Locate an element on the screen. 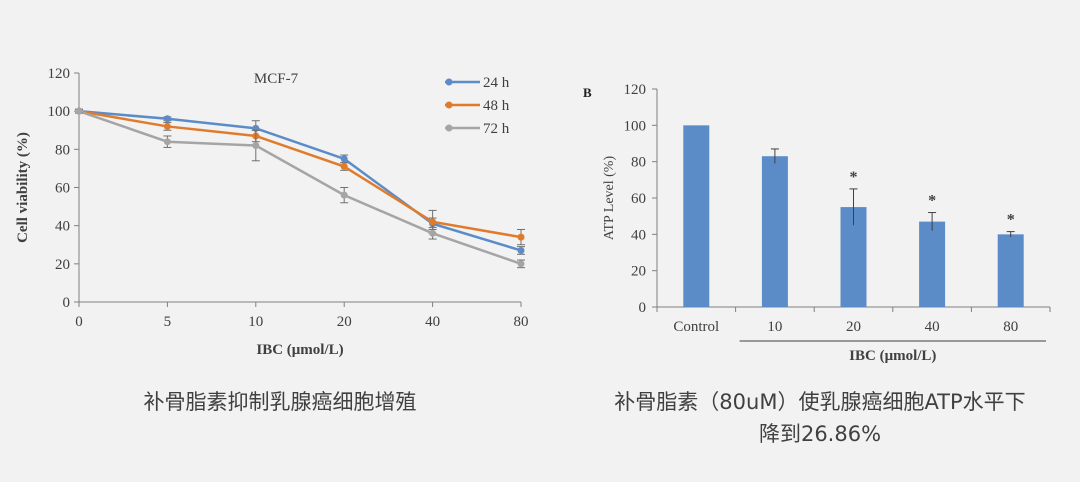  x-tick-label: 0 is located at coordinates (79, 322).